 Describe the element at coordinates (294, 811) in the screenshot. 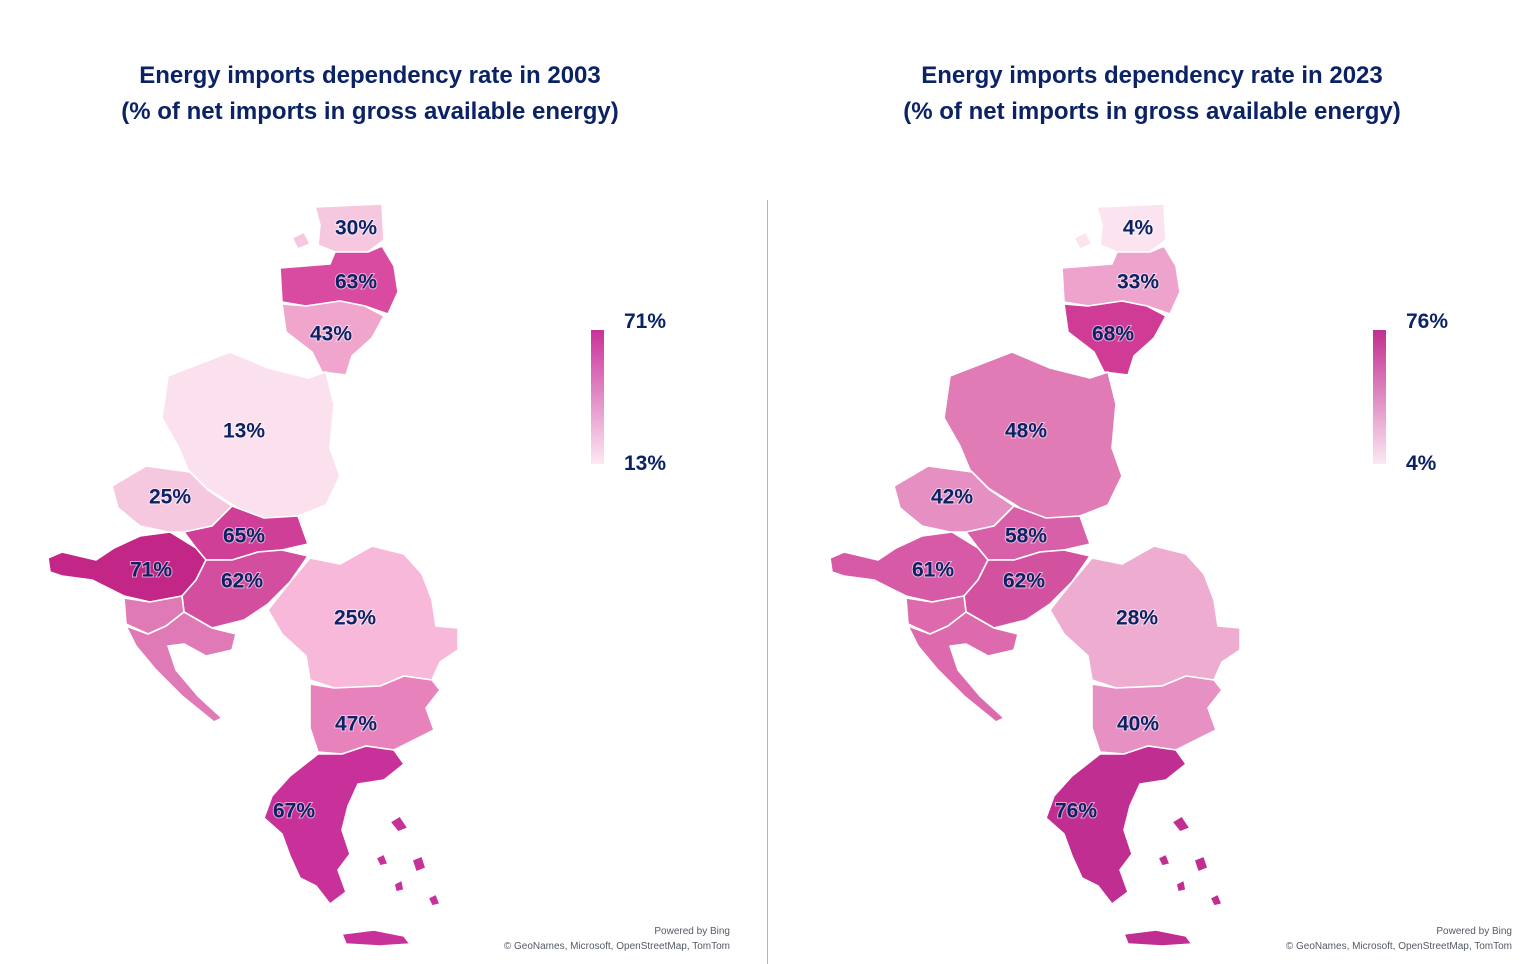

I see `value-label-greece: 67%` at that location.